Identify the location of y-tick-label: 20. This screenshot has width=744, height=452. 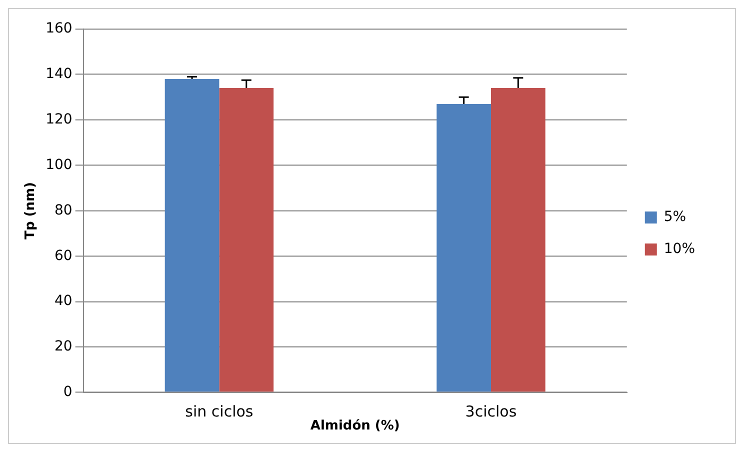
(63, 346).